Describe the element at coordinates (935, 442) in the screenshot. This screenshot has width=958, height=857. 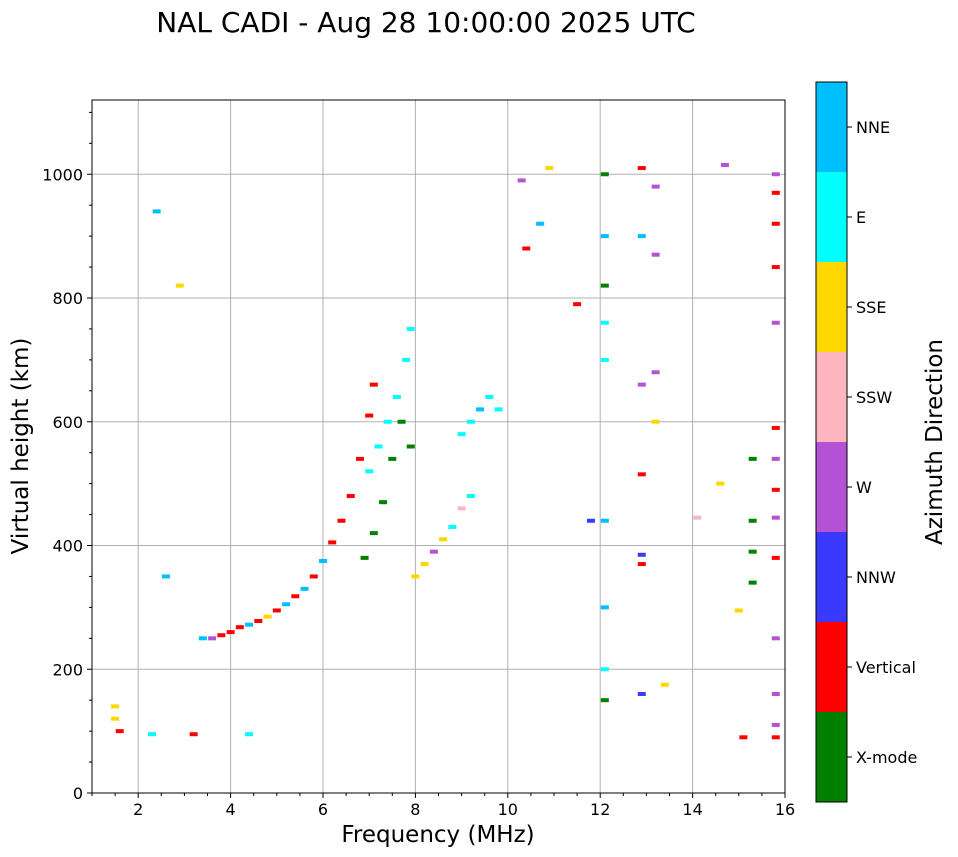
I see `colorbar-label: Azimuth Direction` at that location.